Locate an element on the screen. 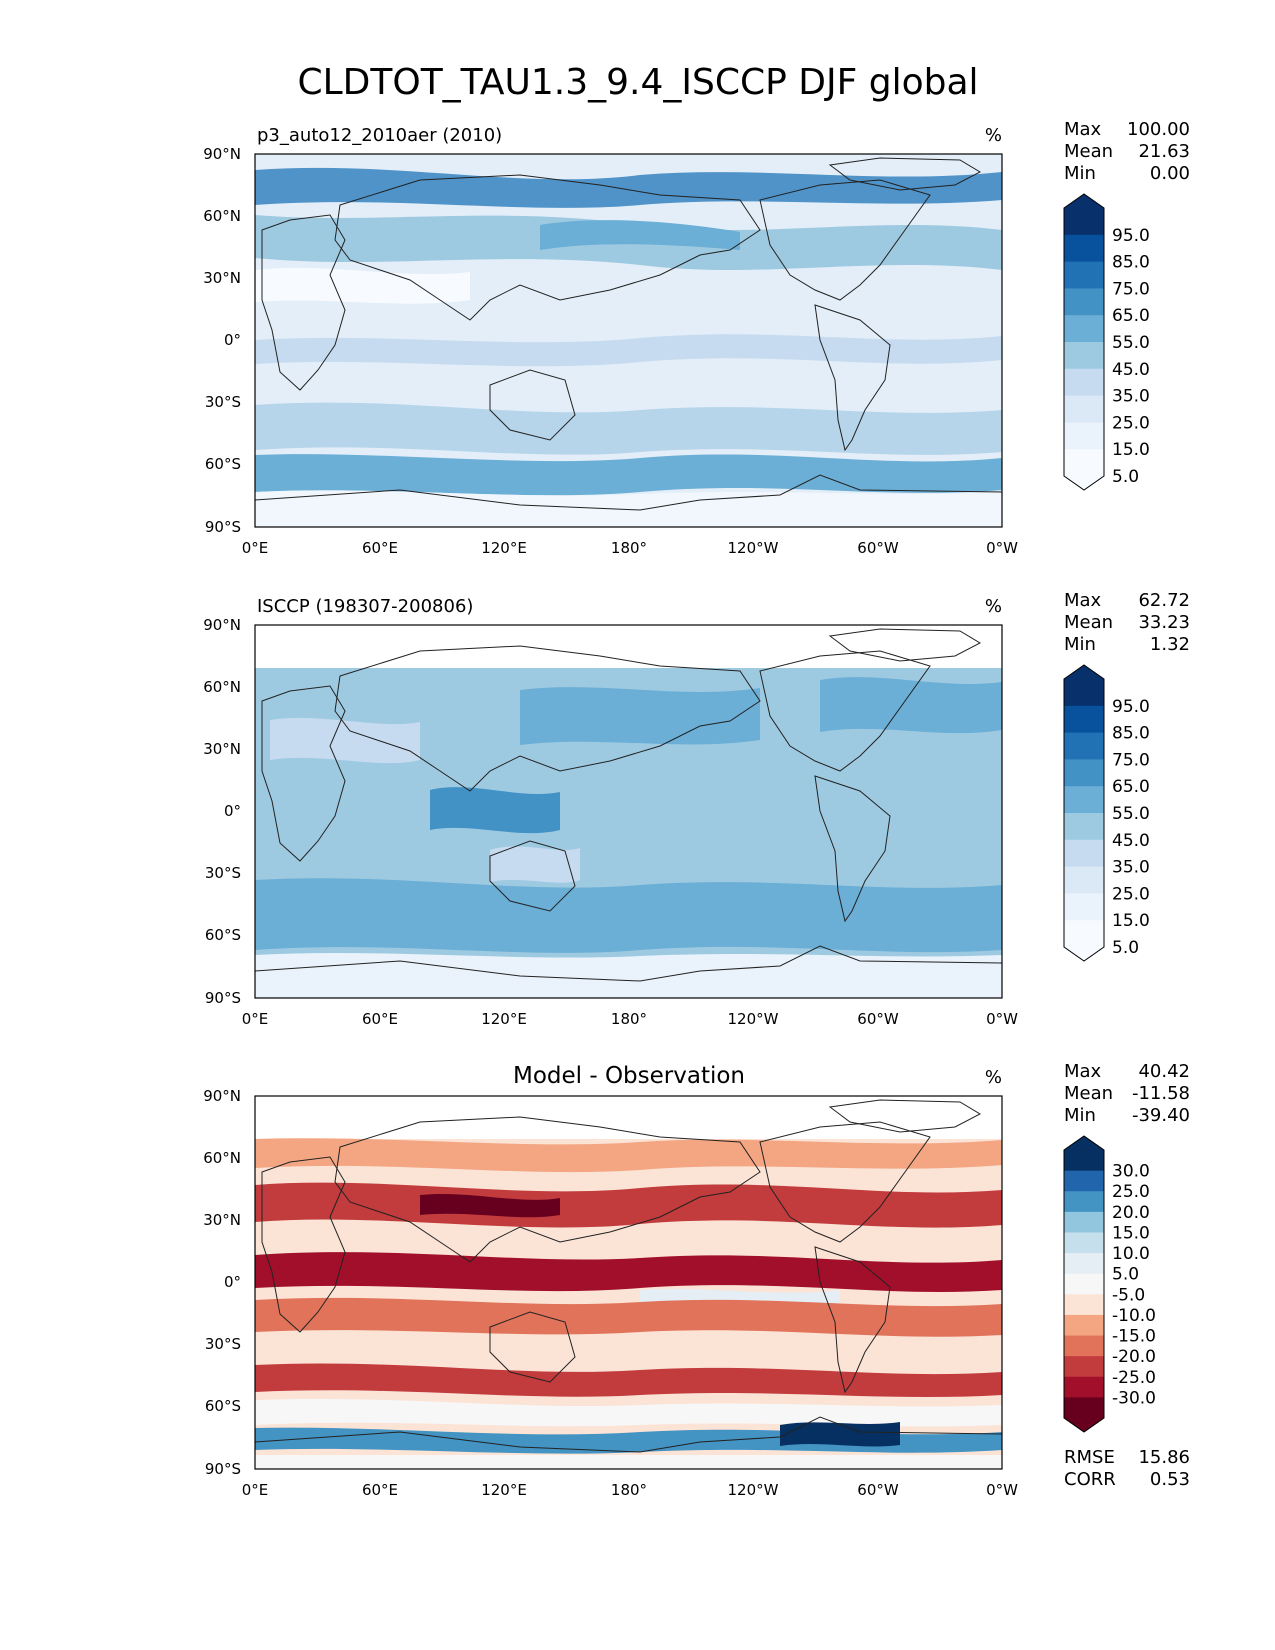 Image resolution: width=1275 pixels, height=1650 pixels. colorbar-tick-label: -30.0 is located at coordinates (1134, 1398).